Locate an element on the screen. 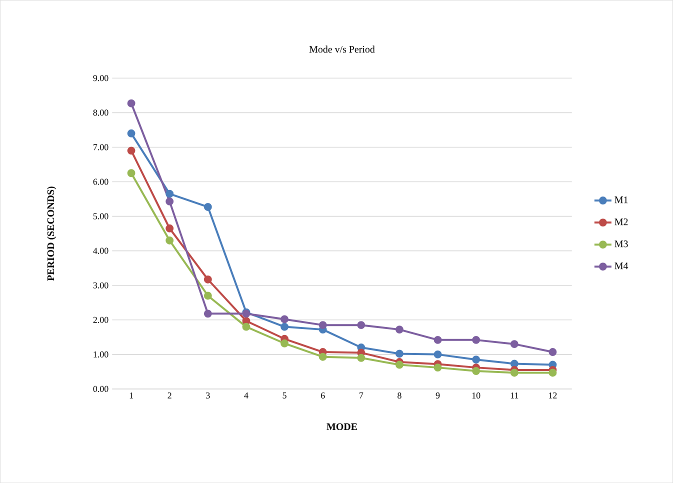  legend-label: M1 is located at coordinates (621, 200).